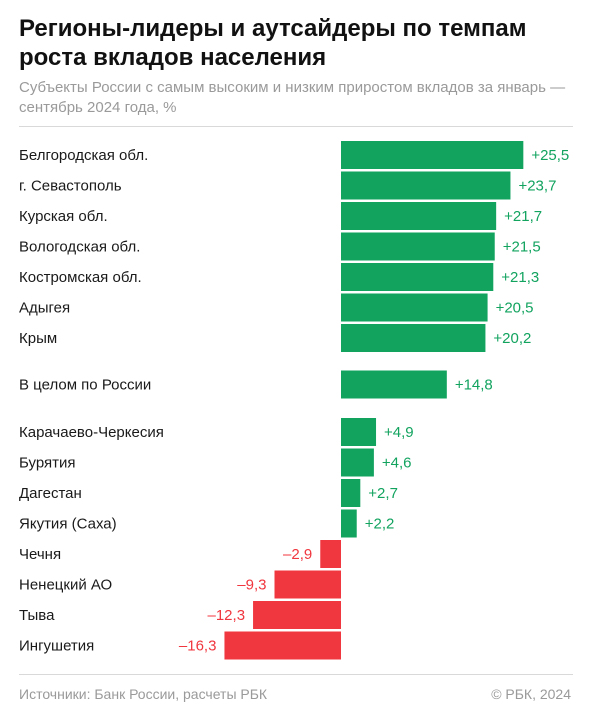 Image resolution: width=590 pixels, height=717 pixels. Describe the element at coordinates (227, 615) in the screenshot. I see `value-label: –12,3` at that location.